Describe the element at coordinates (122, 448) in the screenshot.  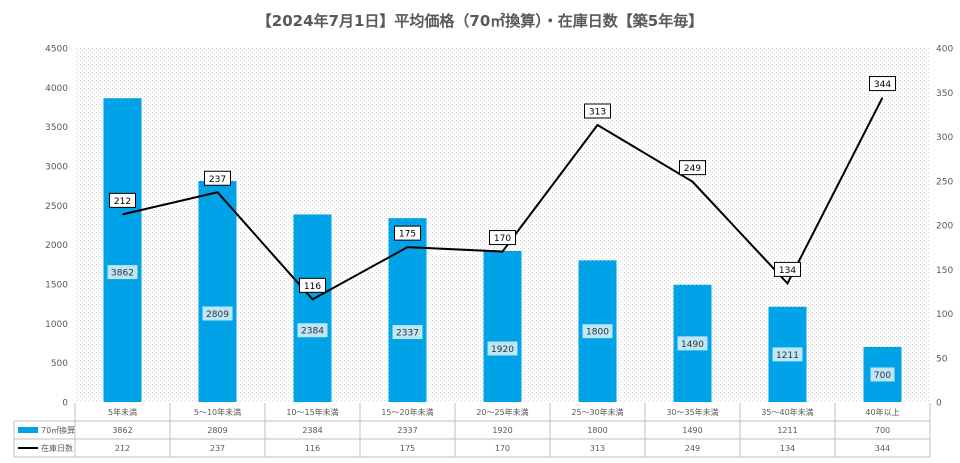
I see `table-cell: 212` at that location.